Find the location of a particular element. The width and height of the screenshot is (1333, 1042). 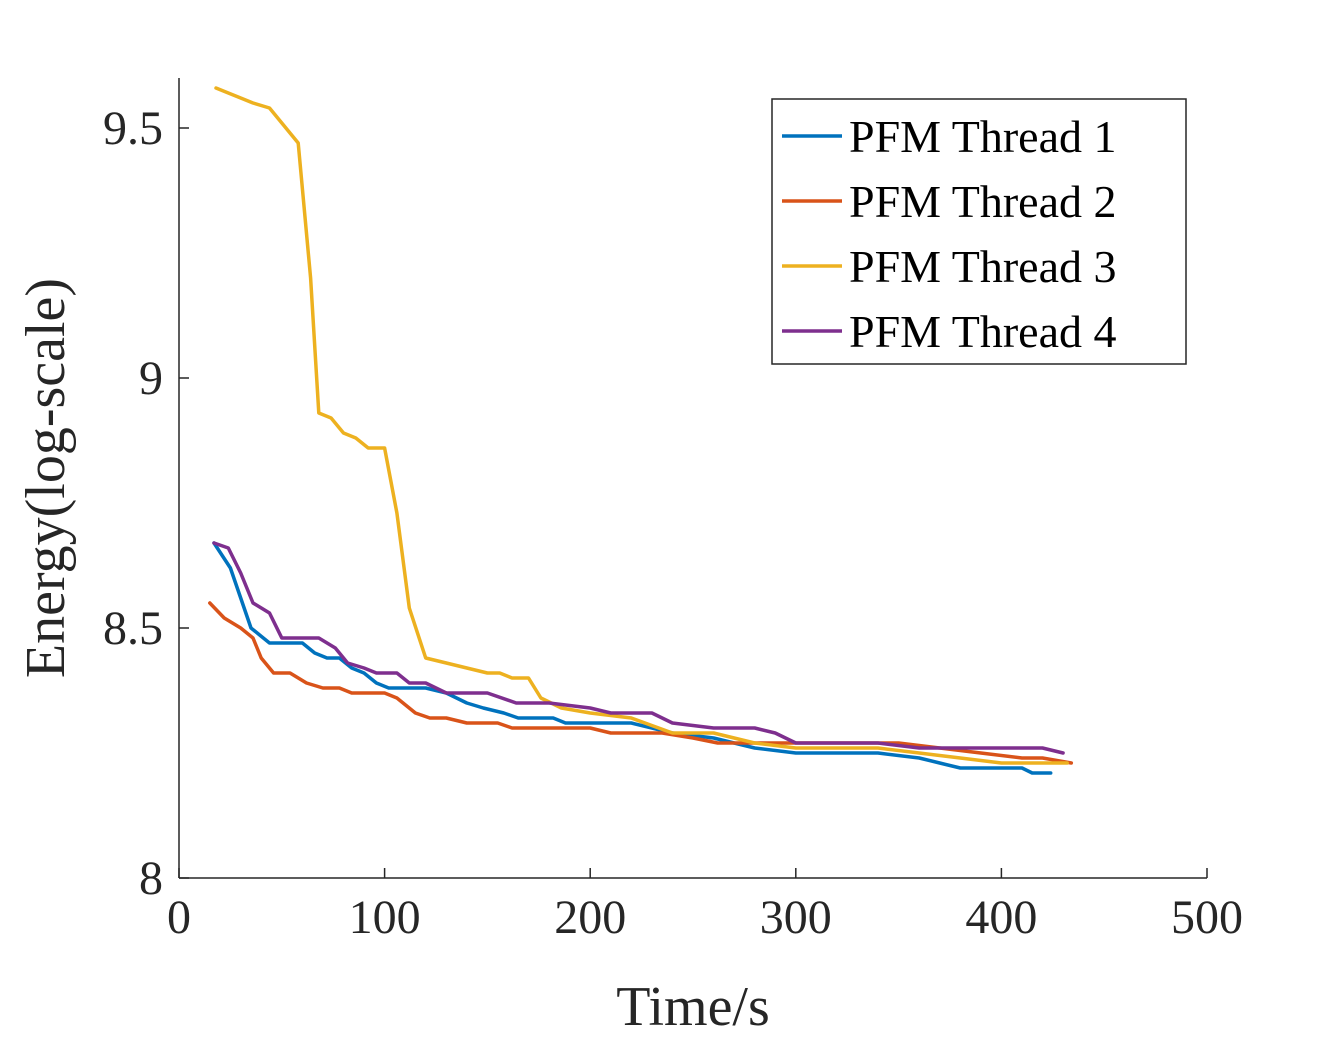

legend-label-thread-3: PFM Thread 3 is located at coordinates (983, 266).